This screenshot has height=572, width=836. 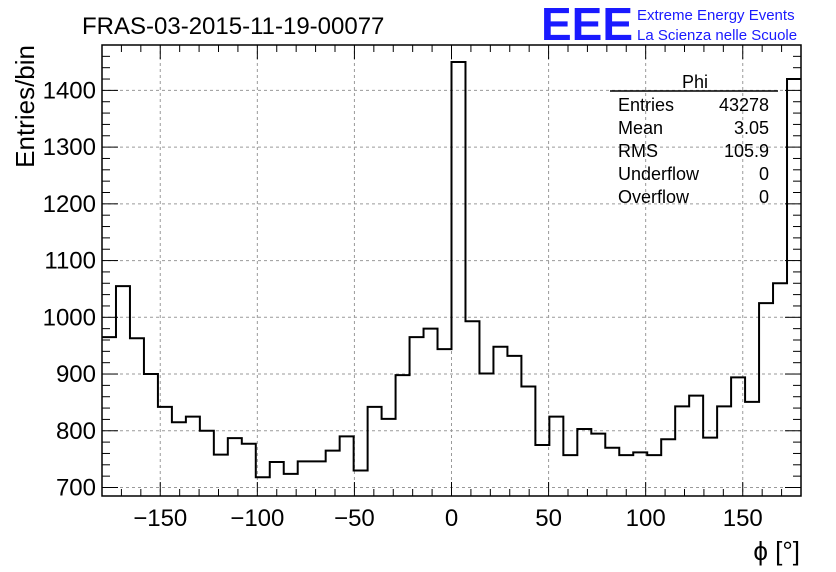 I want to click on logo-line-1: Extreme Energy Events, so click(x=716, y=15).